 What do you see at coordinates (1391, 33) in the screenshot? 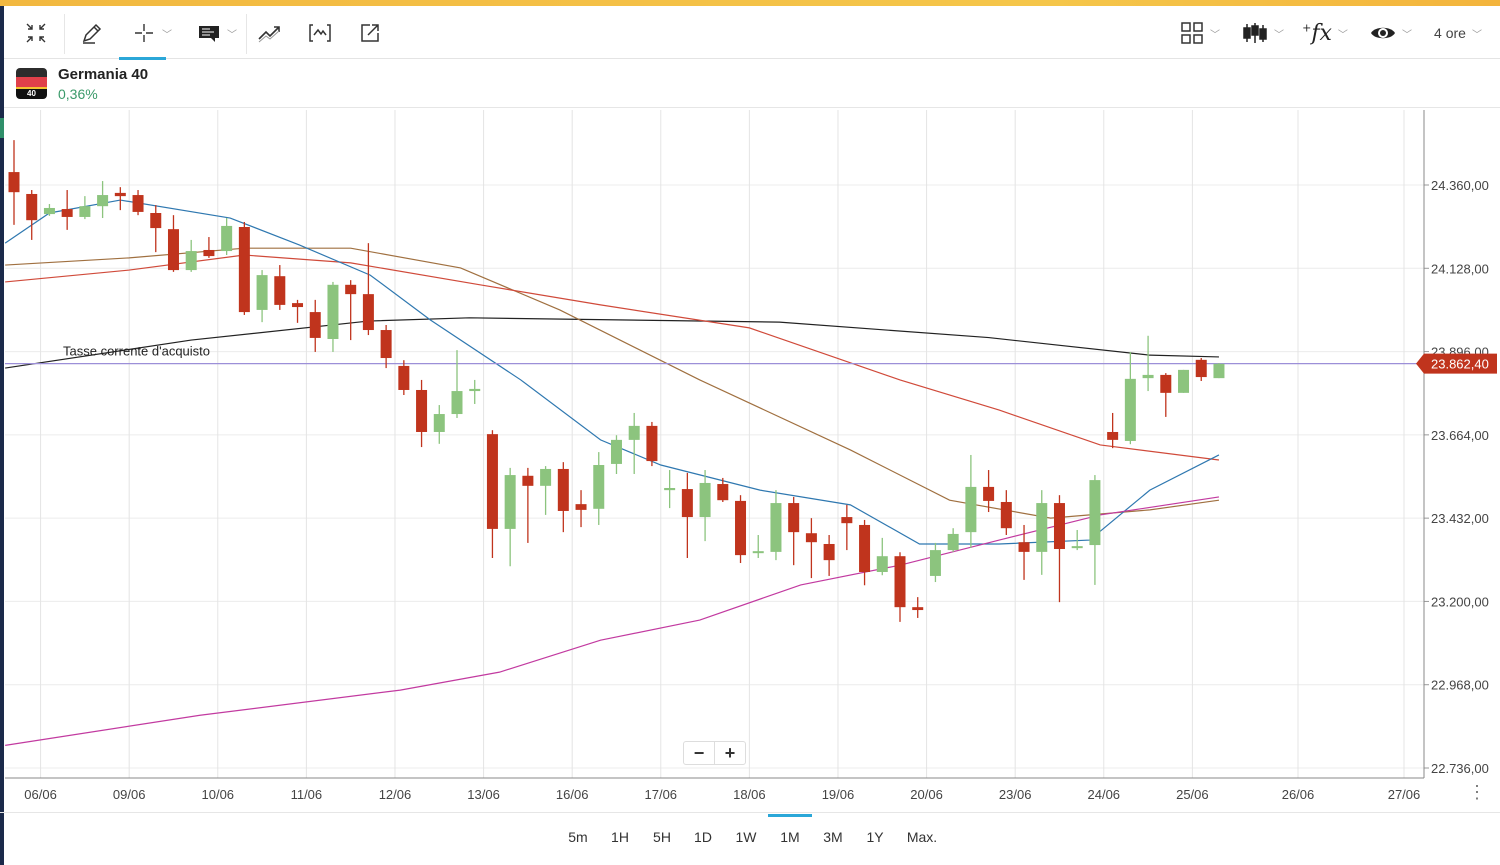
I see `visibility-button: ﹀` at bounding box center [1391, 33].